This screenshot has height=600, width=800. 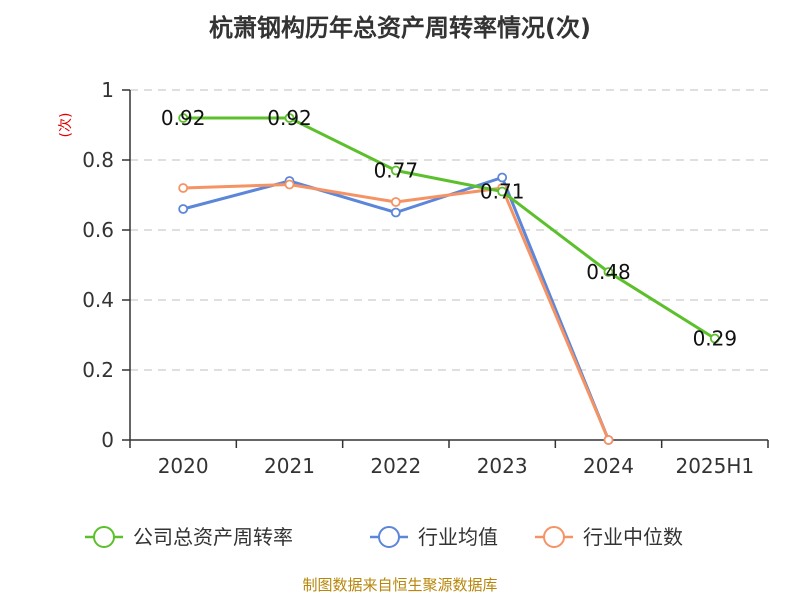 I want to click on x-tick-label: 2022, so click(x=395, y=466).